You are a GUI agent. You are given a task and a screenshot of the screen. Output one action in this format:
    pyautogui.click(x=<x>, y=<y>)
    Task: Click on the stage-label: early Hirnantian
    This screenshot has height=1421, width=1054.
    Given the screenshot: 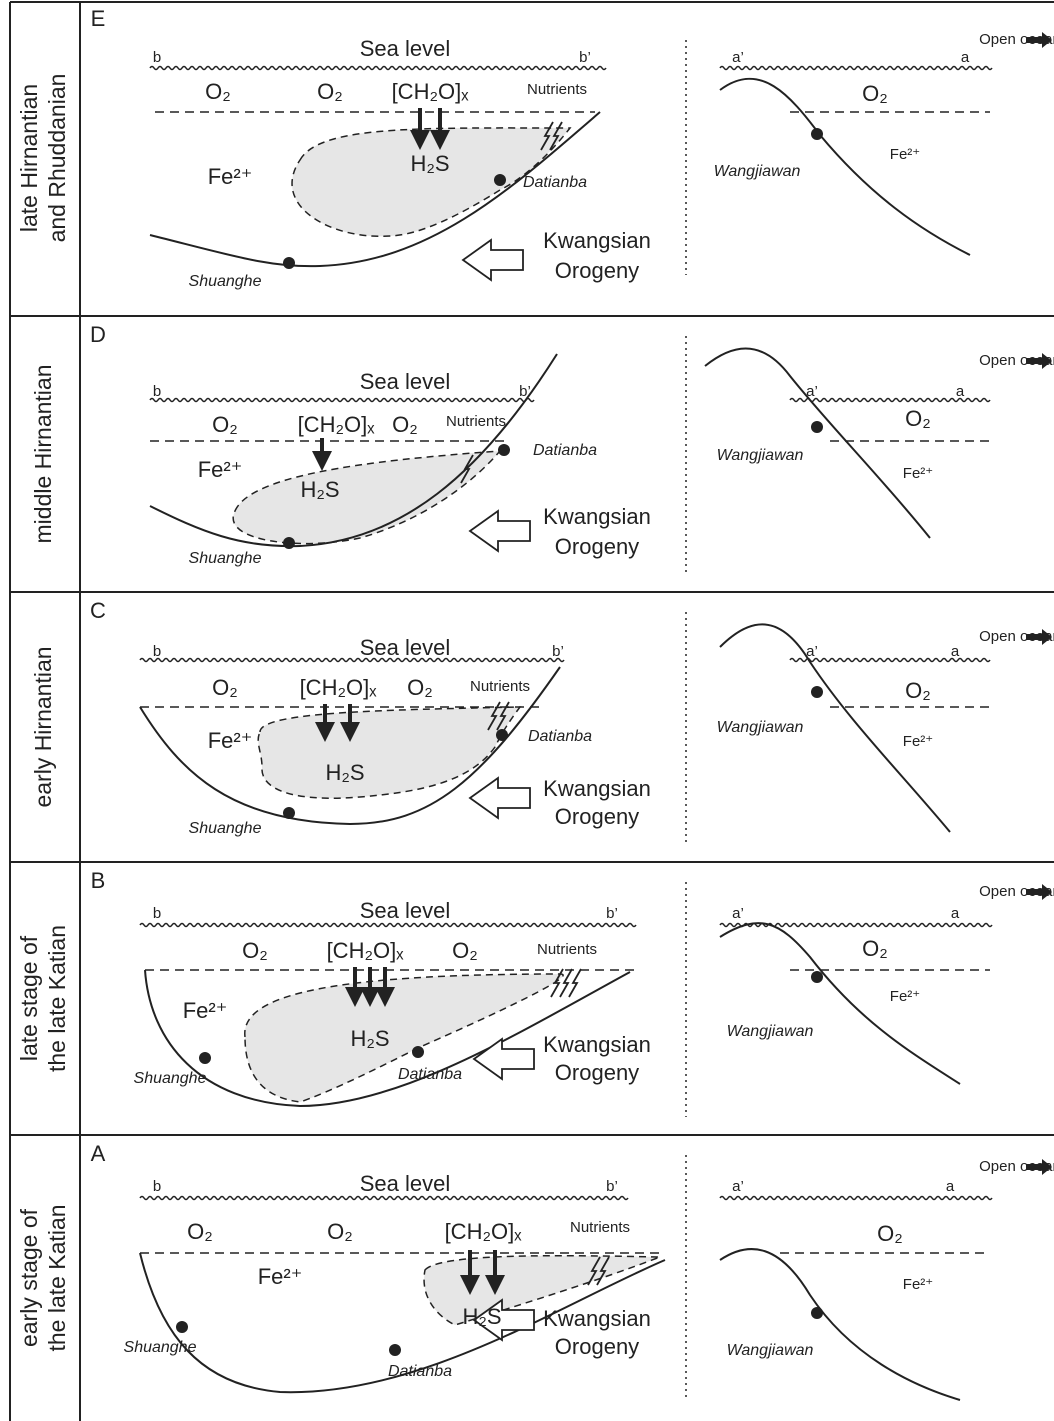 What is the action you would take?
    pyautogui.click(x=43, y=726)
    